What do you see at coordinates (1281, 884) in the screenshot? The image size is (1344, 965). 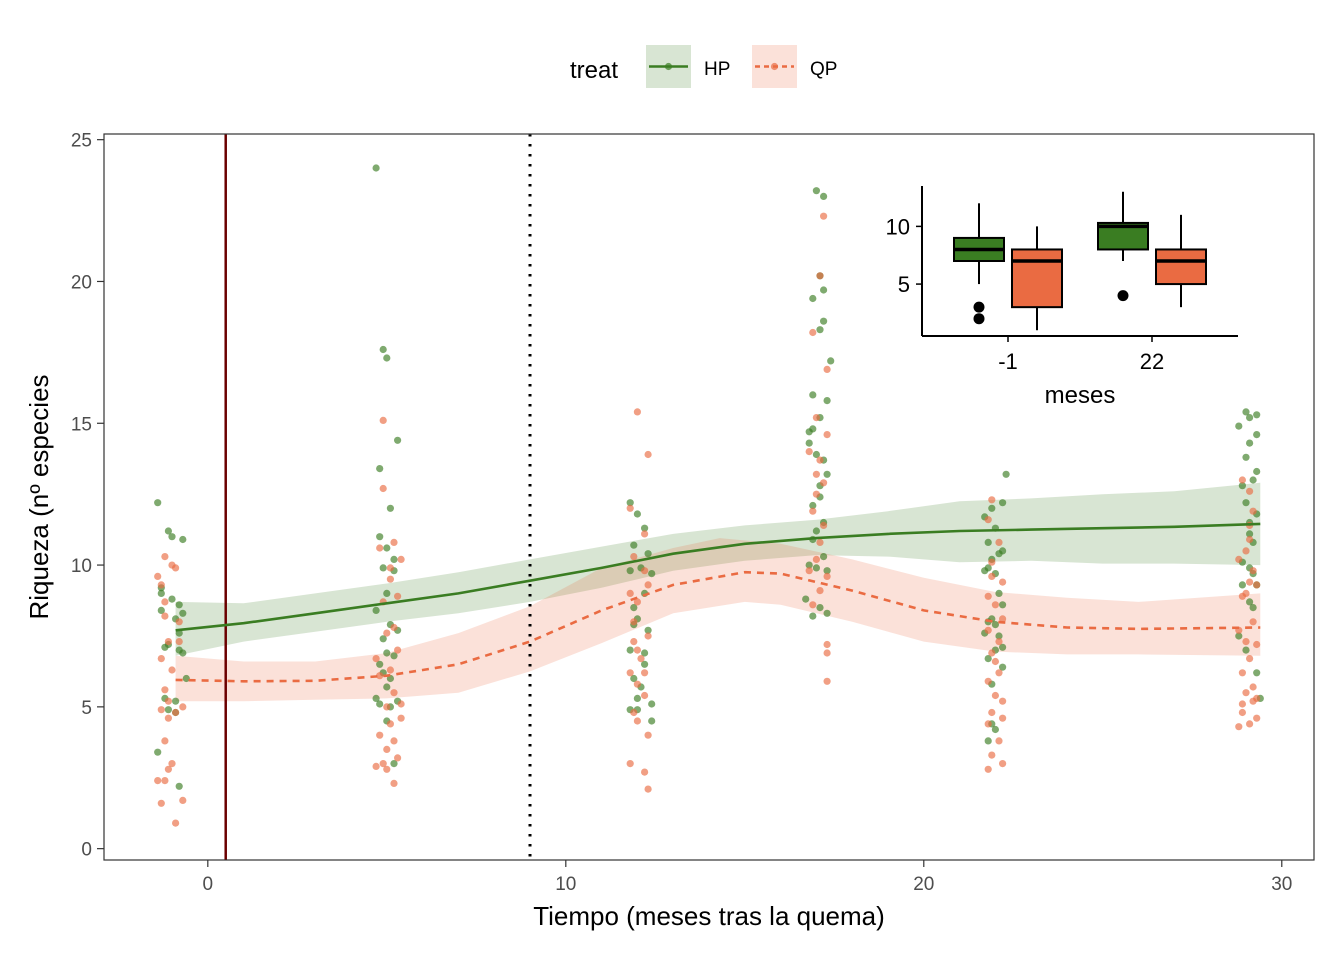 I see `x-tick-label: 30` at bounding box center [1281, 884].